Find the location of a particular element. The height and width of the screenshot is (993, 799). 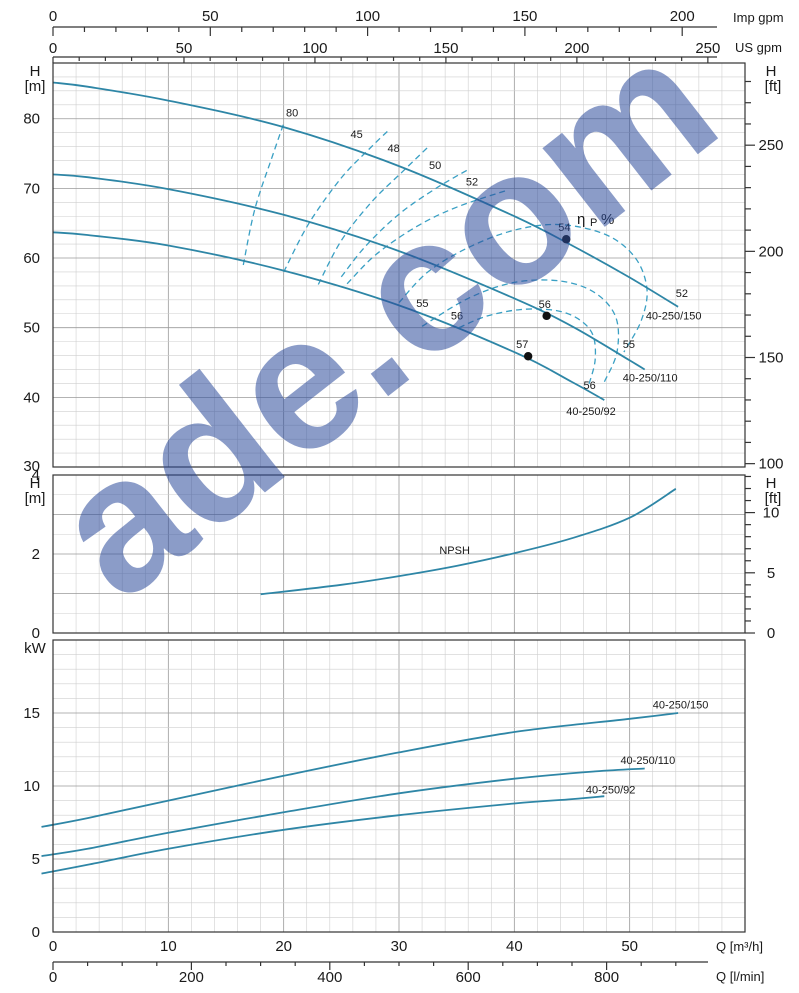

imp-gpm-tick-label: 100 is located at coordinates (367, 16).